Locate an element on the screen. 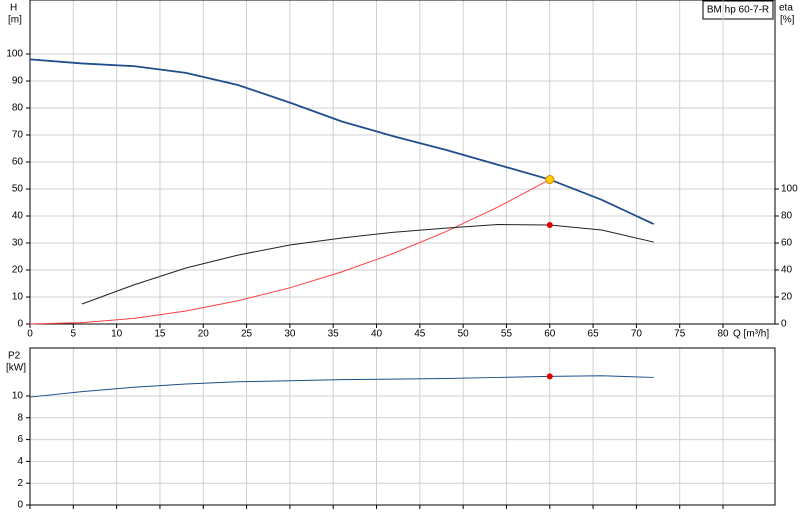  y2-tick-label: 60 is located at coordinates (787, 243).